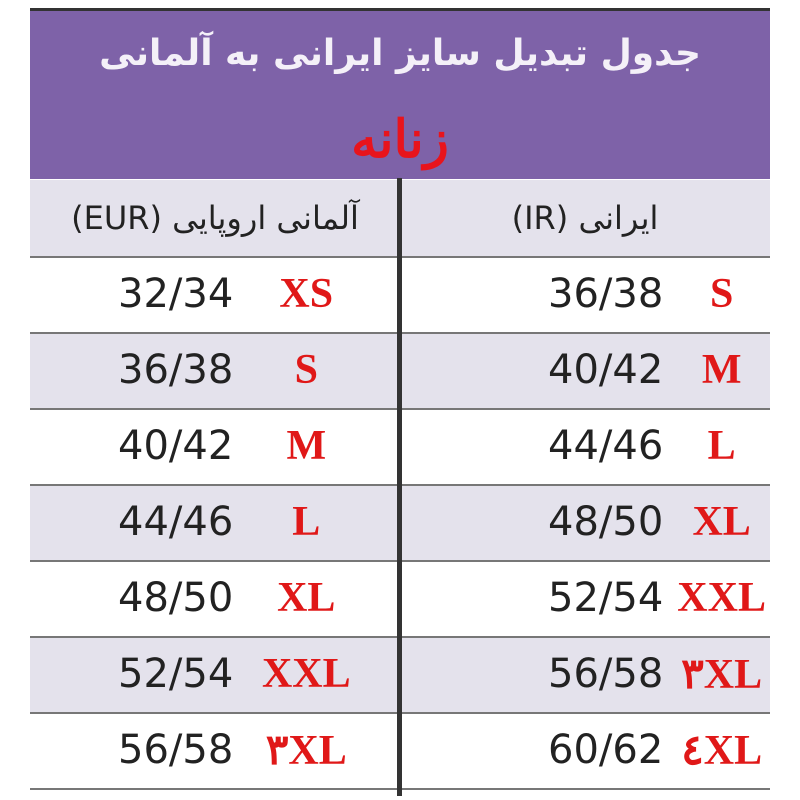 This screenshot has width=800, height=800. What do you see at coordinates (722, 751) in the screenshot?
I see `size-letter: ٤XL` at bounding box center [722, 751].